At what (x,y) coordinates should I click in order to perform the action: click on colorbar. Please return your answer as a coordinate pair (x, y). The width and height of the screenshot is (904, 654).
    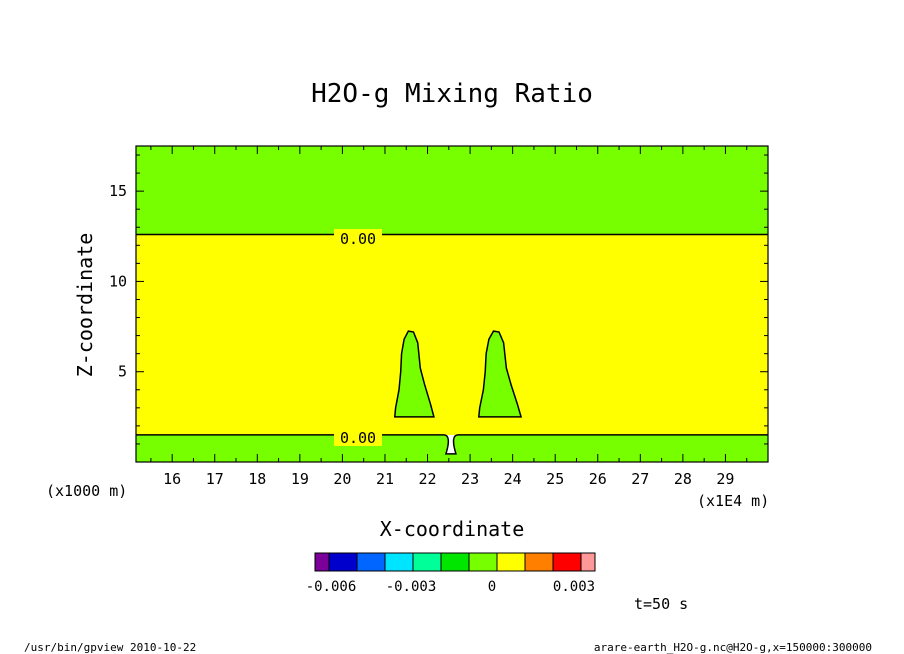
    Looking at the image, I should click on (455, 562).